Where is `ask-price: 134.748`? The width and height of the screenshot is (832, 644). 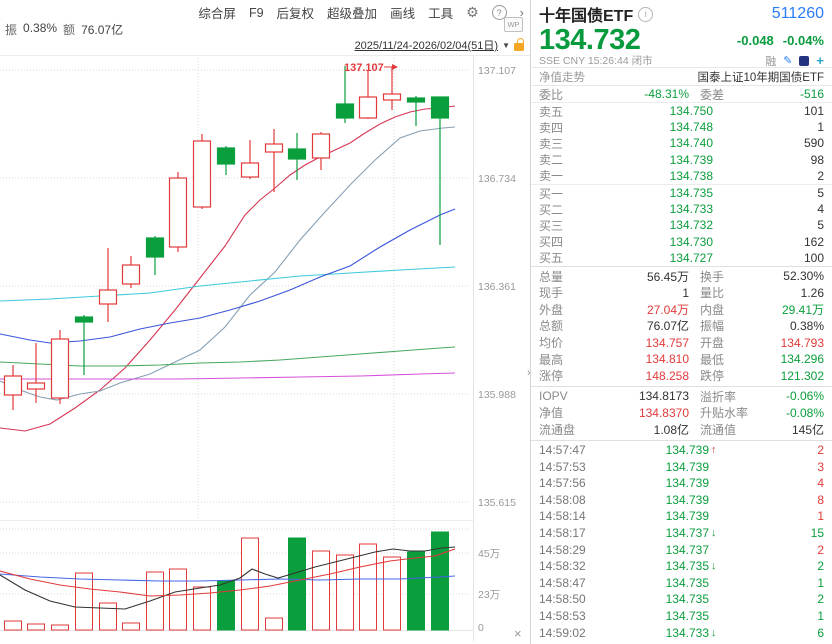 ask-price: 134.748 is located at coordinates (691, 127).